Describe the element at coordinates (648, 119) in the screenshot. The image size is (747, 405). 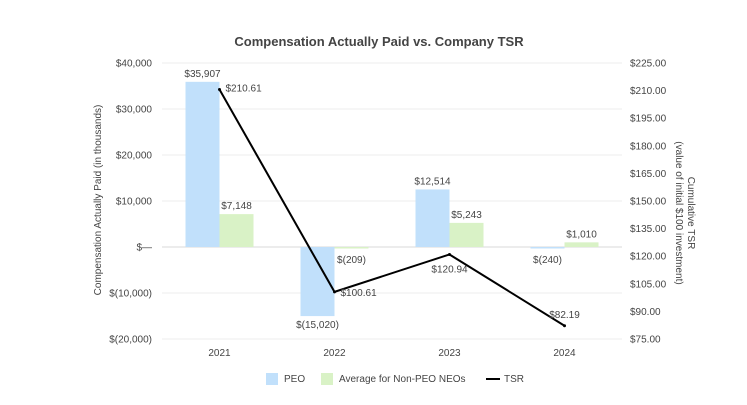
I see `right-tick-label: $195.00` at that location.